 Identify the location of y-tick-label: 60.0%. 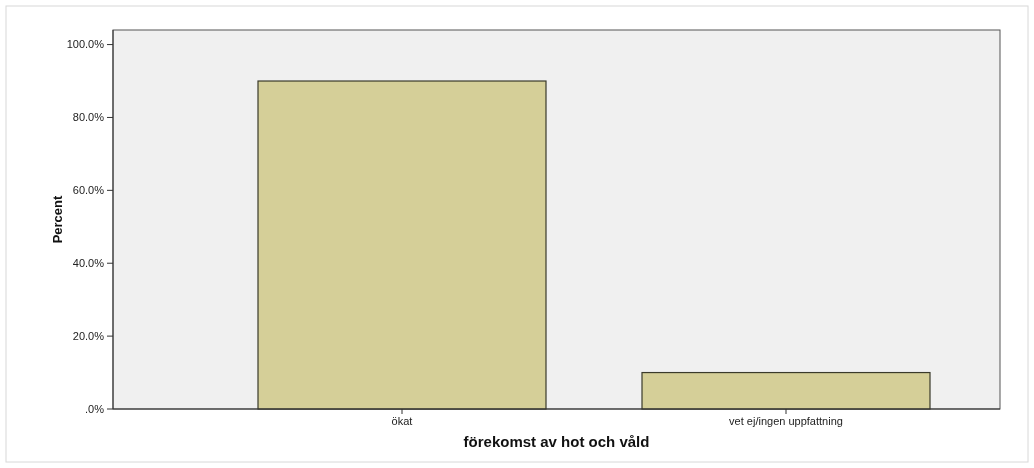
(88, 190).